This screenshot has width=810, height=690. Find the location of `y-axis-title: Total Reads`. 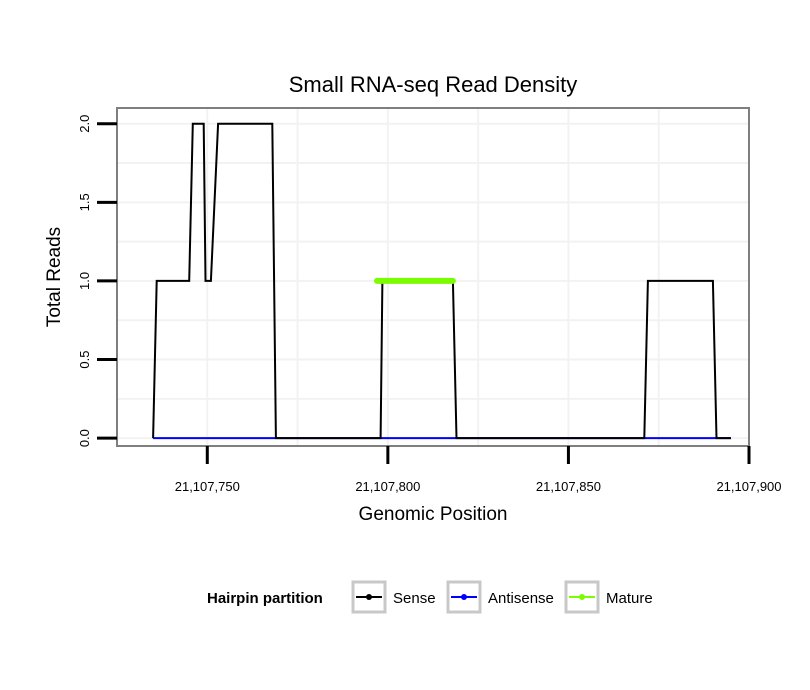

y-axis-title: Total Reads is located at coordinates (54, 277).